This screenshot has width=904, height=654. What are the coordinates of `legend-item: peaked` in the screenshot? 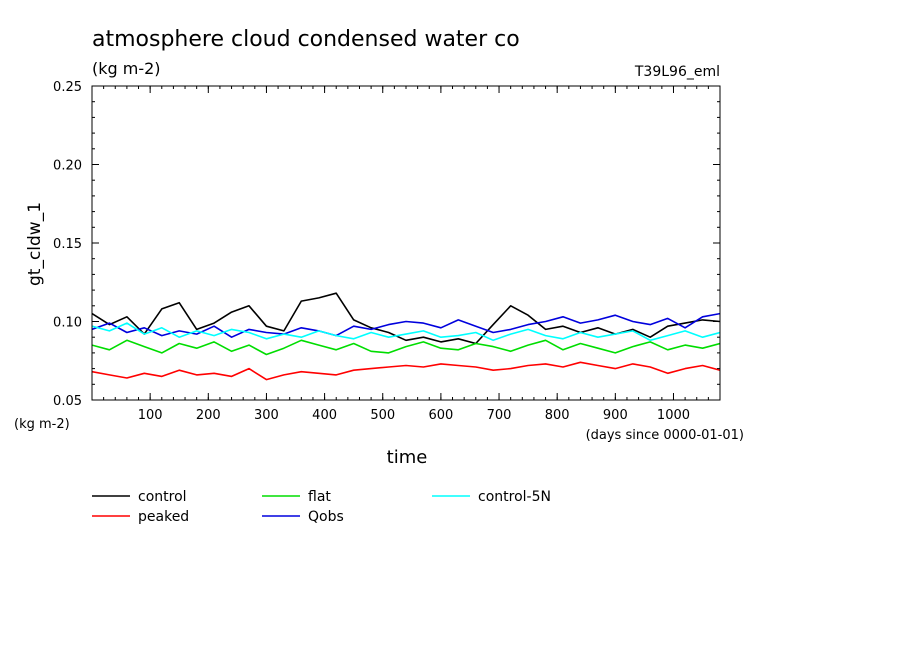 It's located at (140, 517).